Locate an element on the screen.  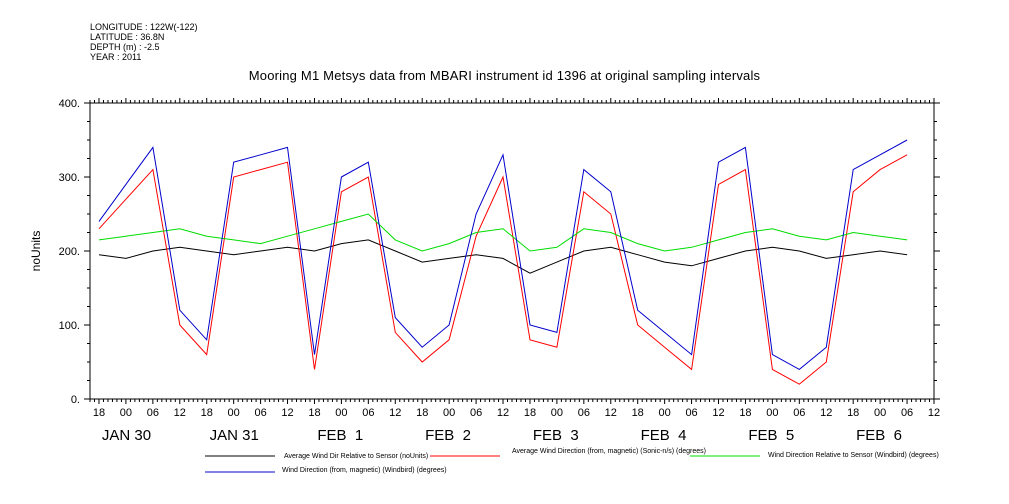
y-tick-label: 300. is located at coordinates (69, 178).